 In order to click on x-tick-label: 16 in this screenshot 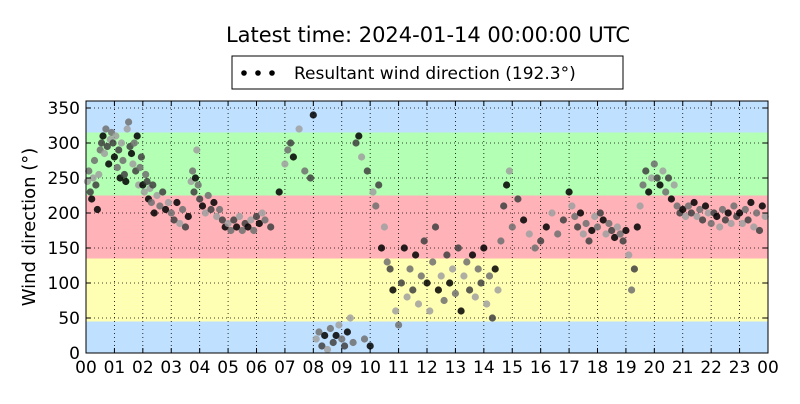, I will do `click(541, 368)`.